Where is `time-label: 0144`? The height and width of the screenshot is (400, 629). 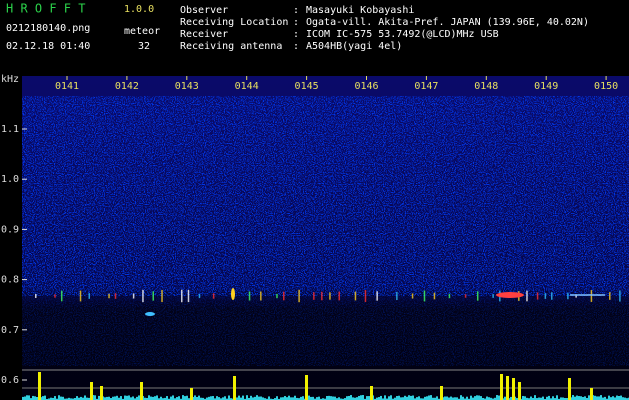
time-label: 0144 is located at coordinates (247, 86).